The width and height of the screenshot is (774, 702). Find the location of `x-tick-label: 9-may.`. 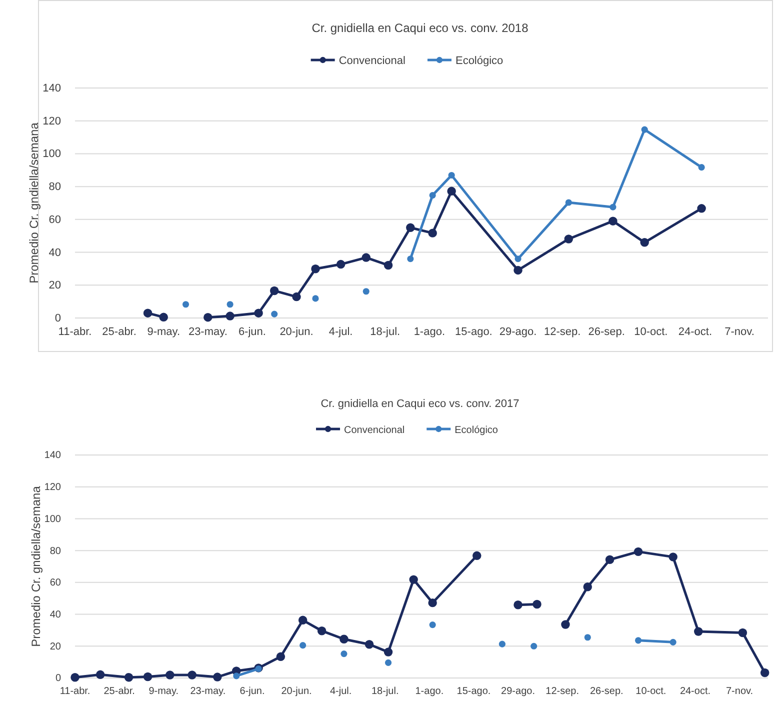

x-tick-label: 9-may. is located at coordinates (163, 692).